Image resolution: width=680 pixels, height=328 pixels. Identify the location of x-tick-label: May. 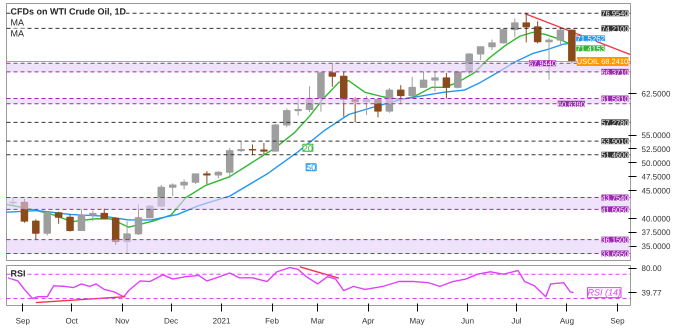
(417, 321).